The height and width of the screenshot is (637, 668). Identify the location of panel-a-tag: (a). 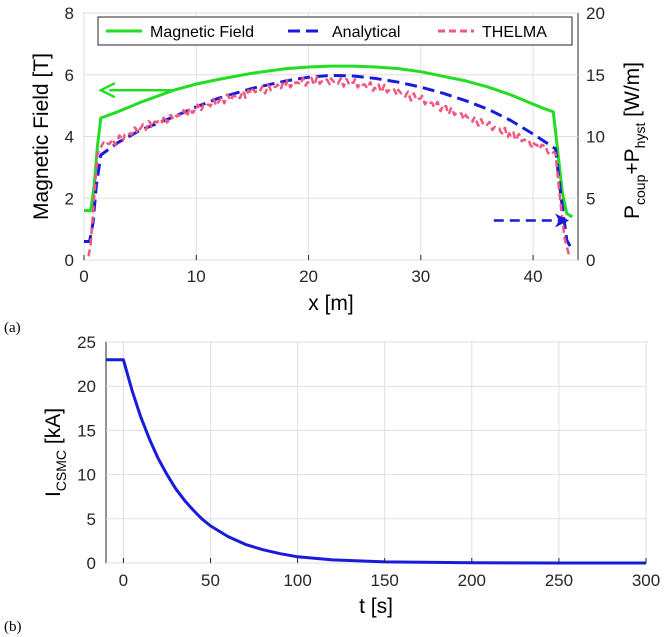
(12, 328).